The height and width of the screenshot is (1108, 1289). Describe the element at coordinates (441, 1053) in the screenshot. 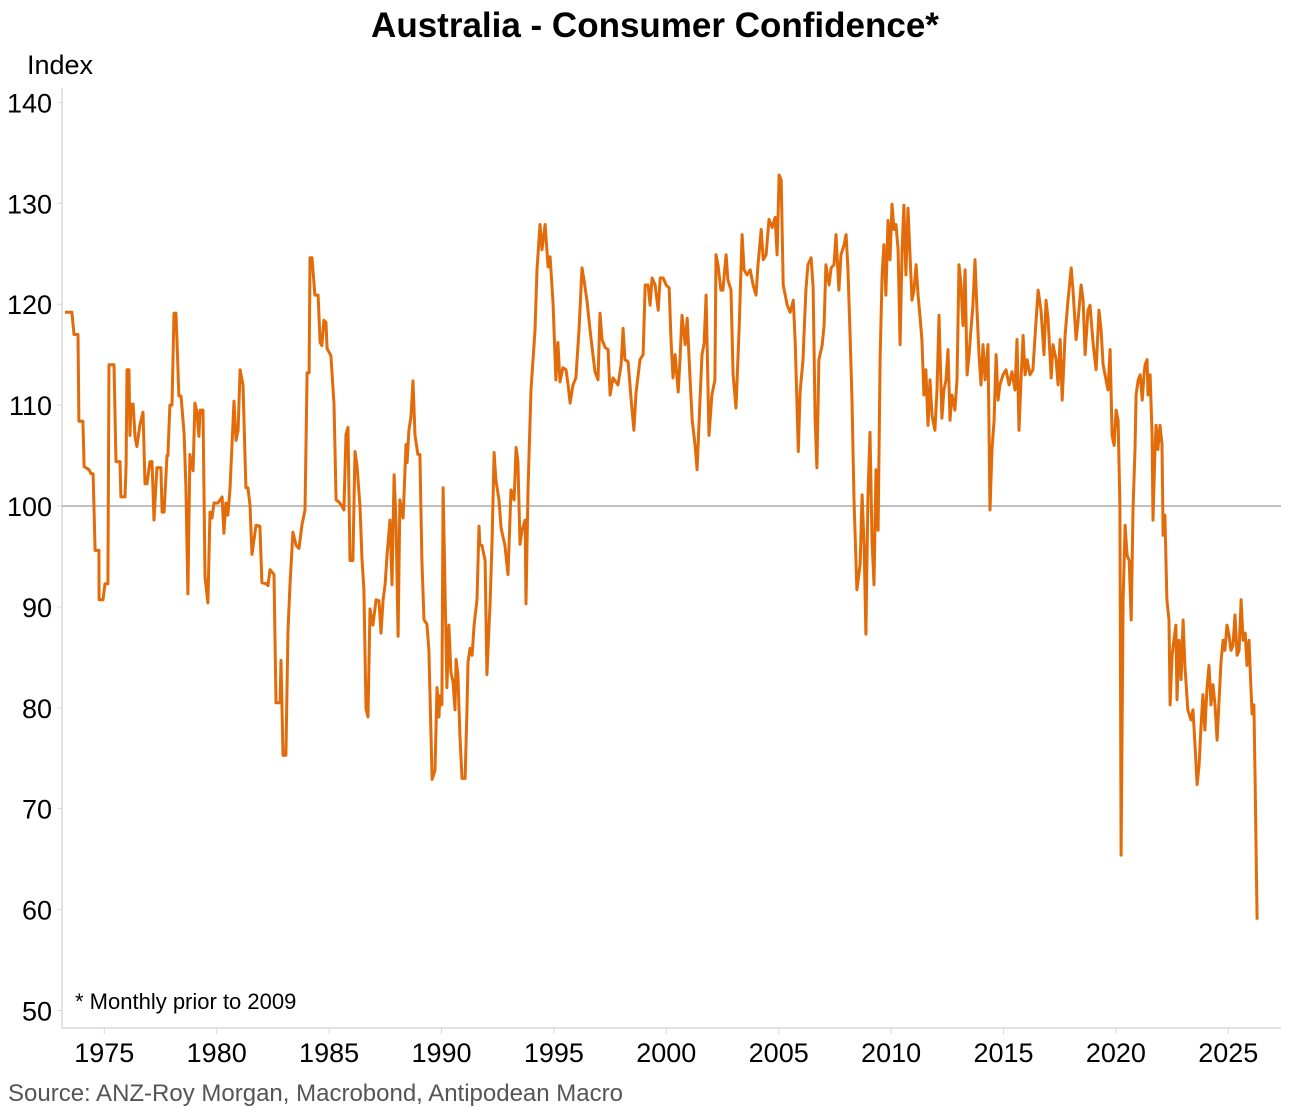

I see `x-tick-label: 1990` at that location.